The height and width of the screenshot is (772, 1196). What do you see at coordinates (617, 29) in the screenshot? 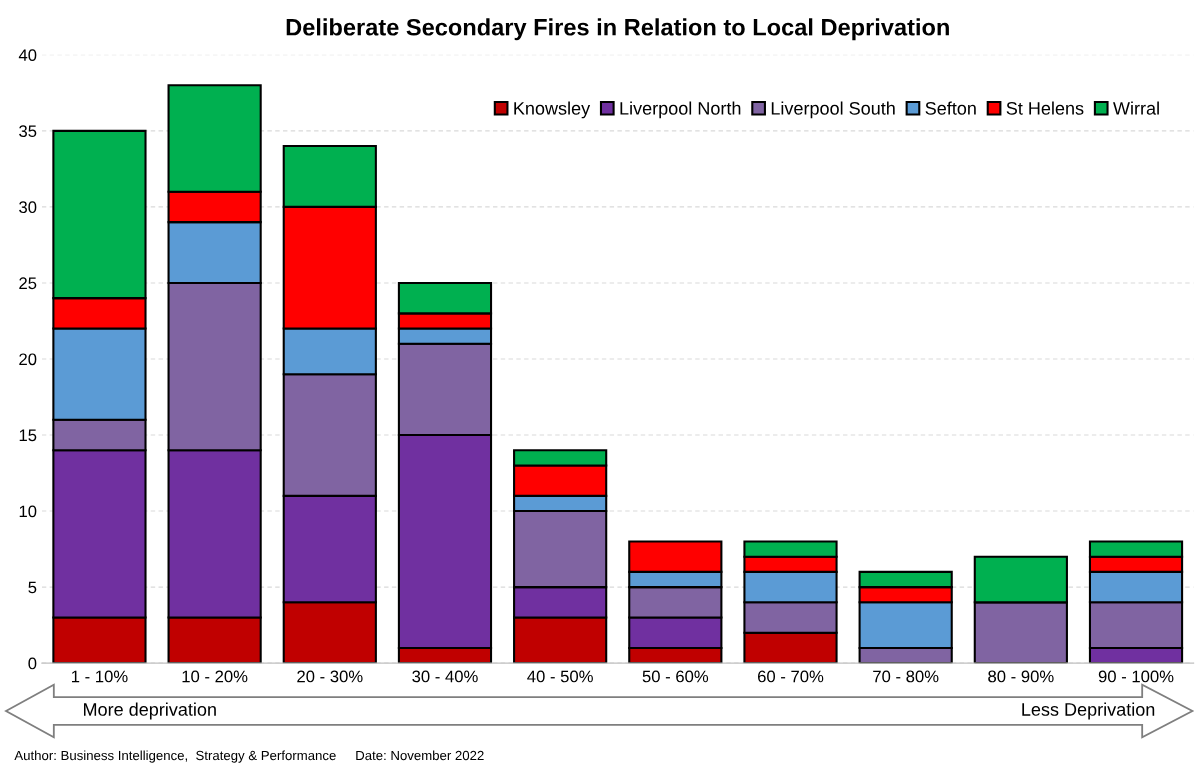
I see `chart-title: Deliberate Secondary Fires in Relation to Local Deprivation` at bounding box center [617, 29].